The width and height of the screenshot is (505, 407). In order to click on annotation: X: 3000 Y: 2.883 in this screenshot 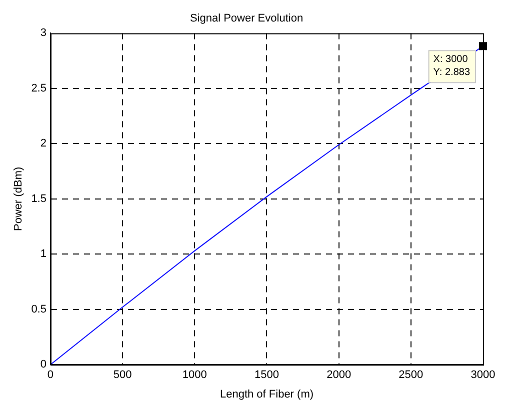, I will do `click(451, 66)`.